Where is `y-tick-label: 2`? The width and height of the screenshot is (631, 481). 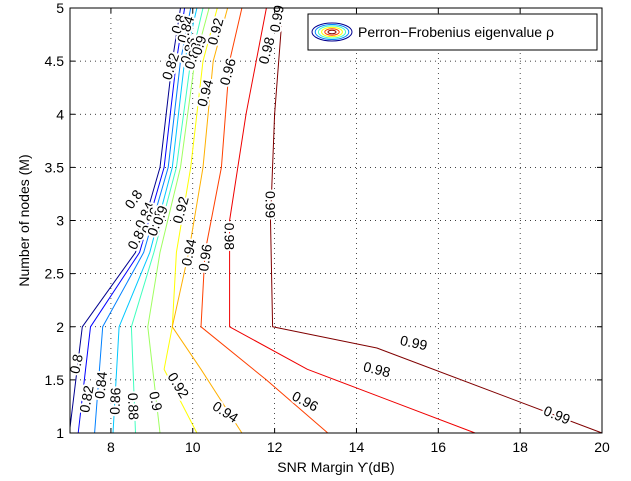 y-tick-label: 2 is located at coordinates (60, 327).